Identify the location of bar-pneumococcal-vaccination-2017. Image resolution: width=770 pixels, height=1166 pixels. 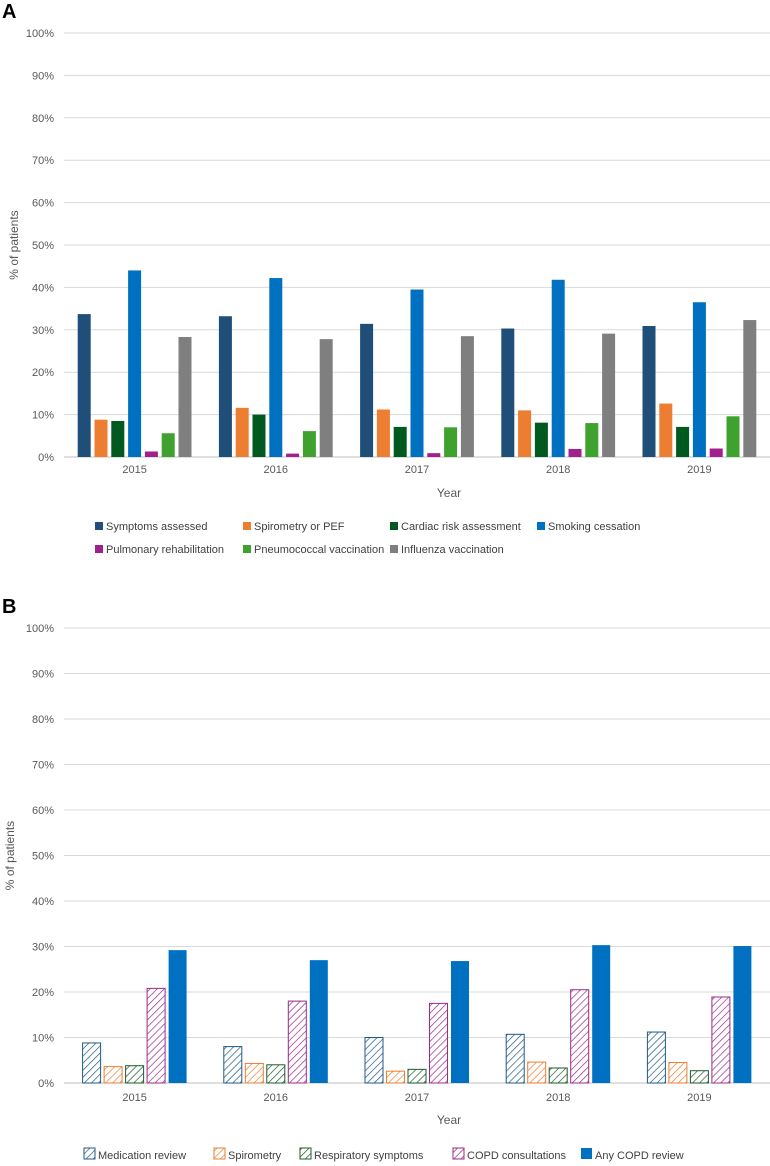
(451, 442).